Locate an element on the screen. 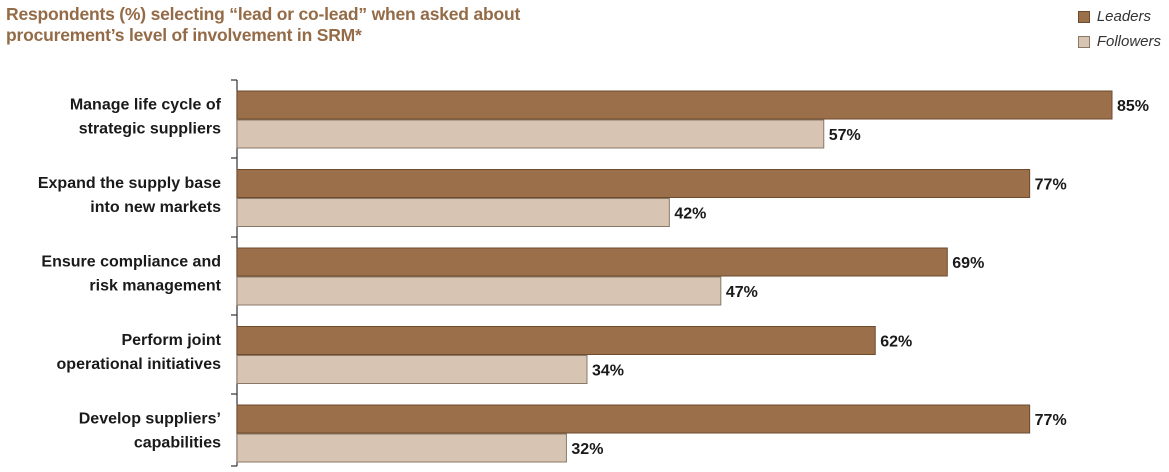 This screenshot has height=472, width=1169. legend-label-followers: Followers is located at coordinates (1128, 41).